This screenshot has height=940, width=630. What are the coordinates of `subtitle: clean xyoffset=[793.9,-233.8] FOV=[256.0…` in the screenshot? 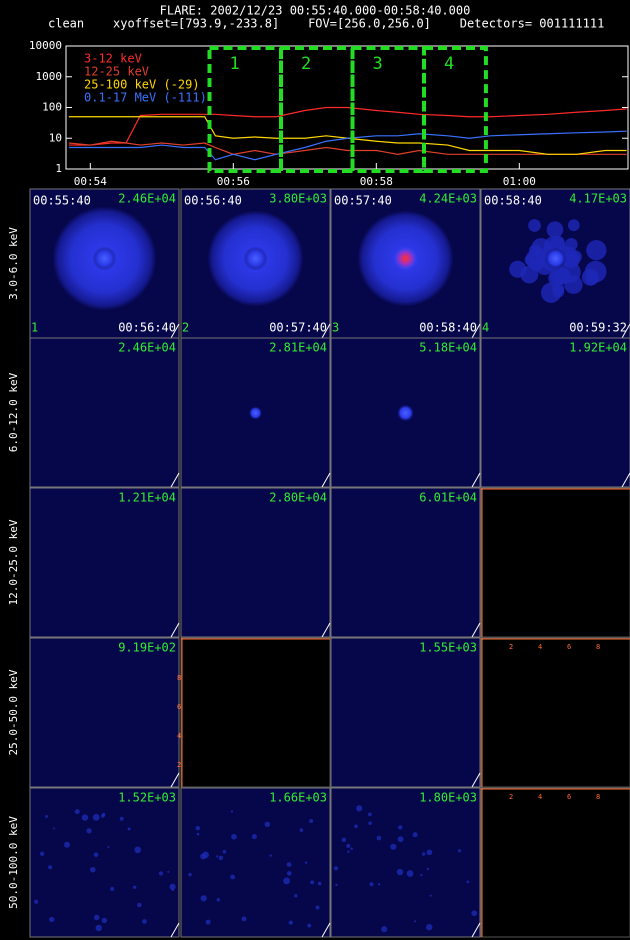 It's located at (326, 24).